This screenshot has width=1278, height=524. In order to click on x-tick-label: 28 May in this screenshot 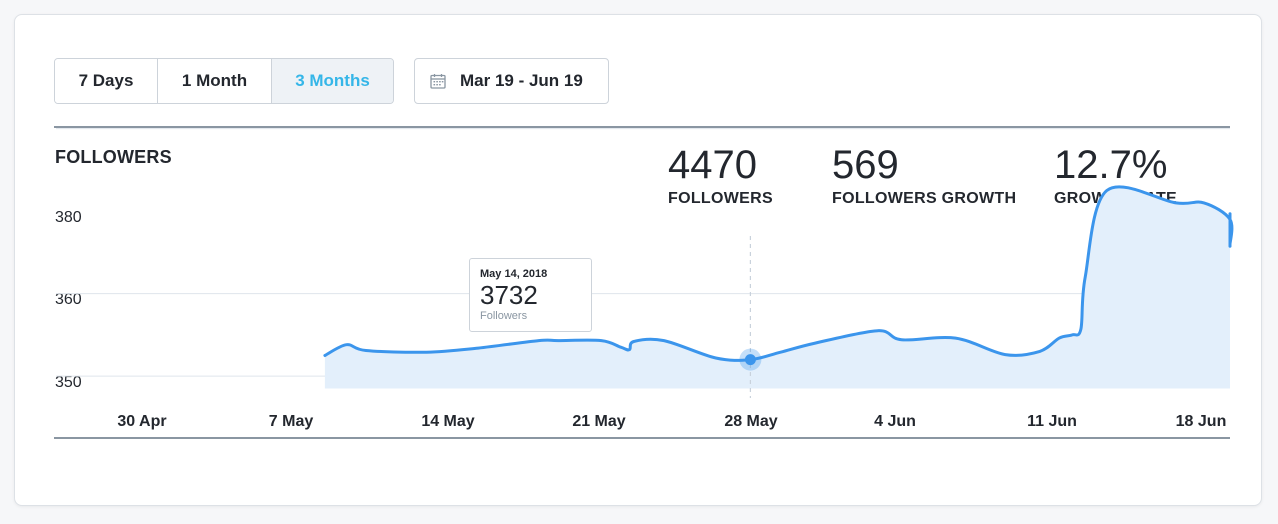, I will do `click(751, 421)`.